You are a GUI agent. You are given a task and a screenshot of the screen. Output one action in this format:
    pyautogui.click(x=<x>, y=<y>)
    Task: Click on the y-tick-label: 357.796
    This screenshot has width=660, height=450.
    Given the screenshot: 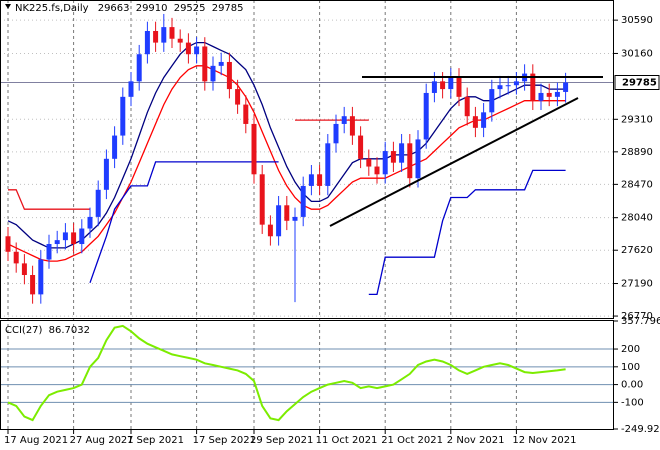 What is the action you would take?
    pyautogui.click(x=640, y=321)
    